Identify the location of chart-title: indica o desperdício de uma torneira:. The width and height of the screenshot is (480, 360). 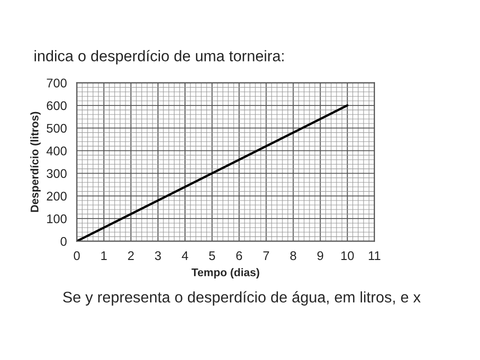
(159, 57).